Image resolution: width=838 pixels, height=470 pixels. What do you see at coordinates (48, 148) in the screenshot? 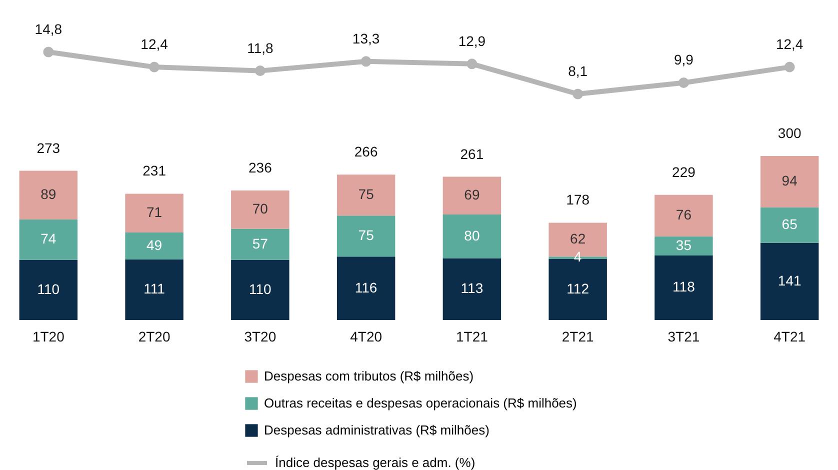
I see `total-label: 273` at bounding box center [48, 148].